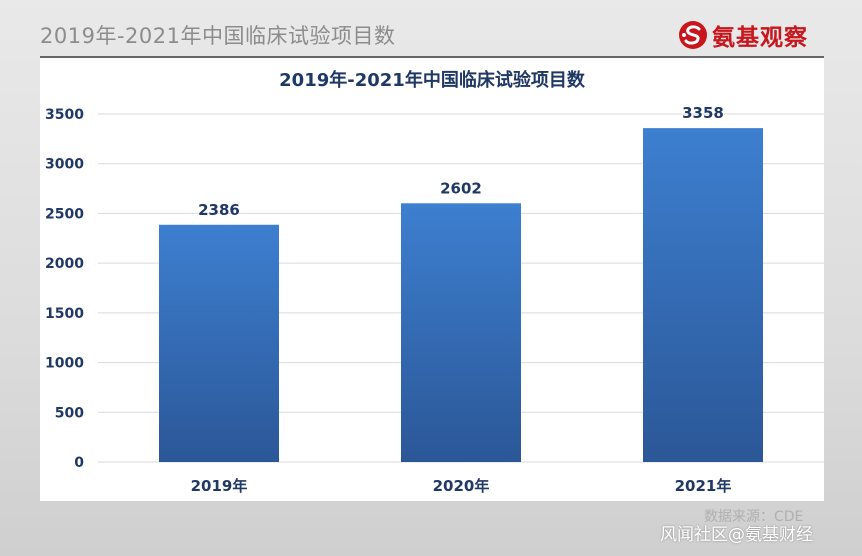 Image resolution: width=862 pixels, height=556 pixels. What do you see at coordinates (461, 486) in the screenshot?
I see `x-category-label: 2020年` at bounding box center [461, 486].